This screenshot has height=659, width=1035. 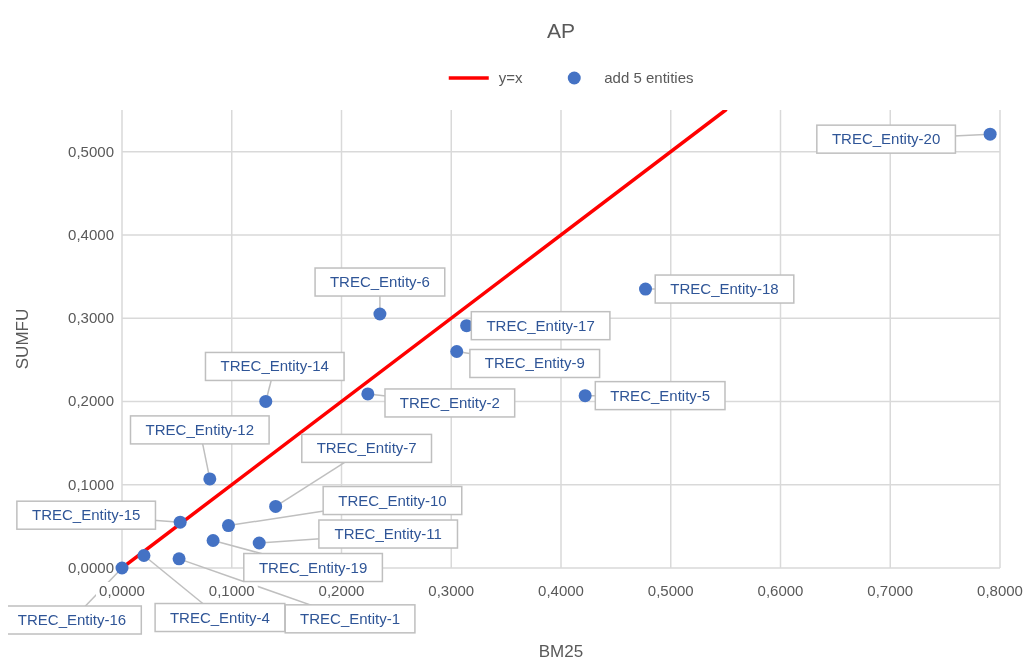 I want to click on y-tick-label: 0,0000, so click(x=91, y=567).